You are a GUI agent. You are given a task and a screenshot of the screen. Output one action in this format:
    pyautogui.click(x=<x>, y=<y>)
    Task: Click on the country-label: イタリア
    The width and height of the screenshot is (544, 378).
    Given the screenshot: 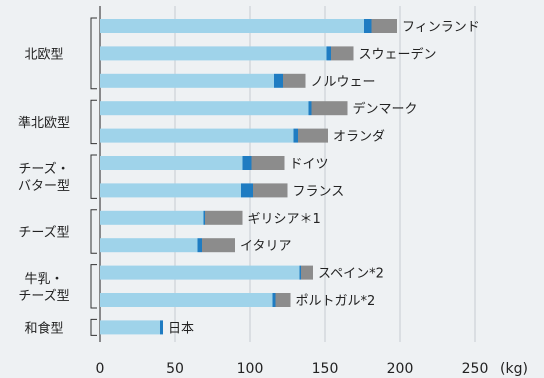 What is the action you would take?
    pyautogui.click(x=265, y=246)
    